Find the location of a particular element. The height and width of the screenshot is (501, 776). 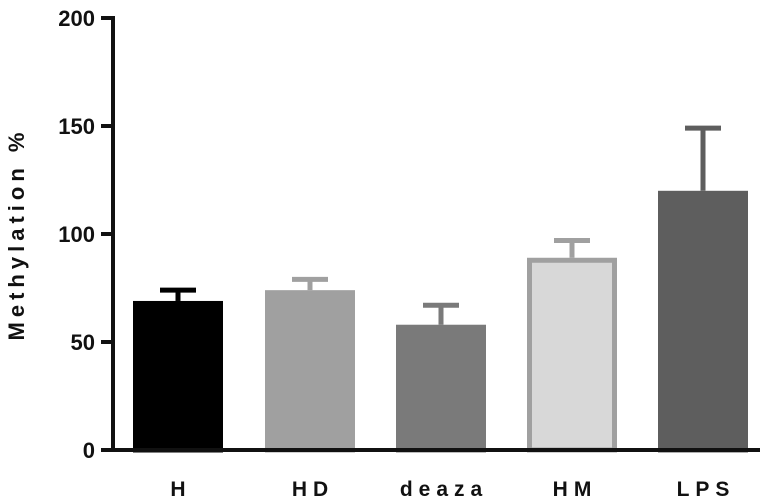

y-tick-label: 100 is located at coordinates (76, 234).